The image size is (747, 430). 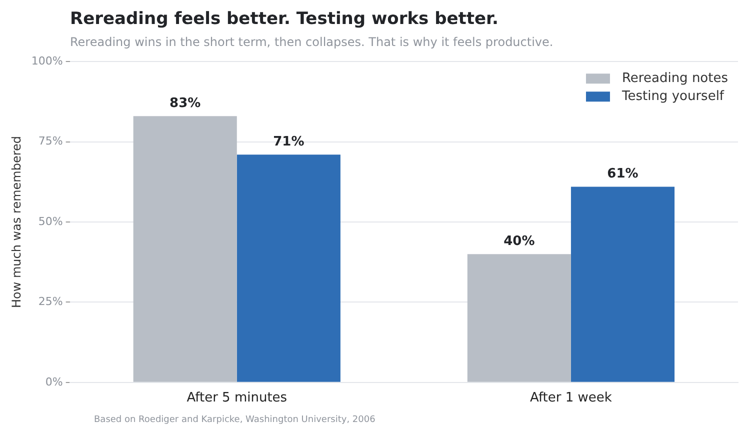 What do you see at coordinates (237, 398) in the screenshot?
I see `x-tick-label: After 5 minutes` at bounding box center [237, 398].